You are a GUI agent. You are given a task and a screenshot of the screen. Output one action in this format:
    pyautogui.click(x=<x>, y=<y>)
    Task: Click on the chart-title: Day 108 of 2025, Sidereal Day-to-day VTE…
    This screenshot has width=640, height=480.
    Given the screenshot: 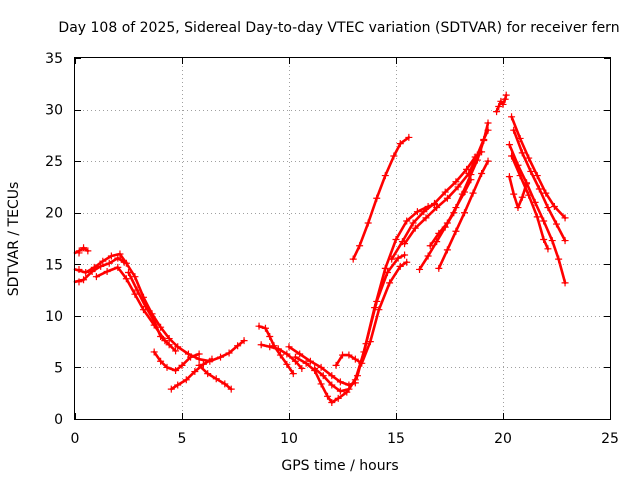 What is the action you would take?
    pyautogui.click(x=338, y=28)
    